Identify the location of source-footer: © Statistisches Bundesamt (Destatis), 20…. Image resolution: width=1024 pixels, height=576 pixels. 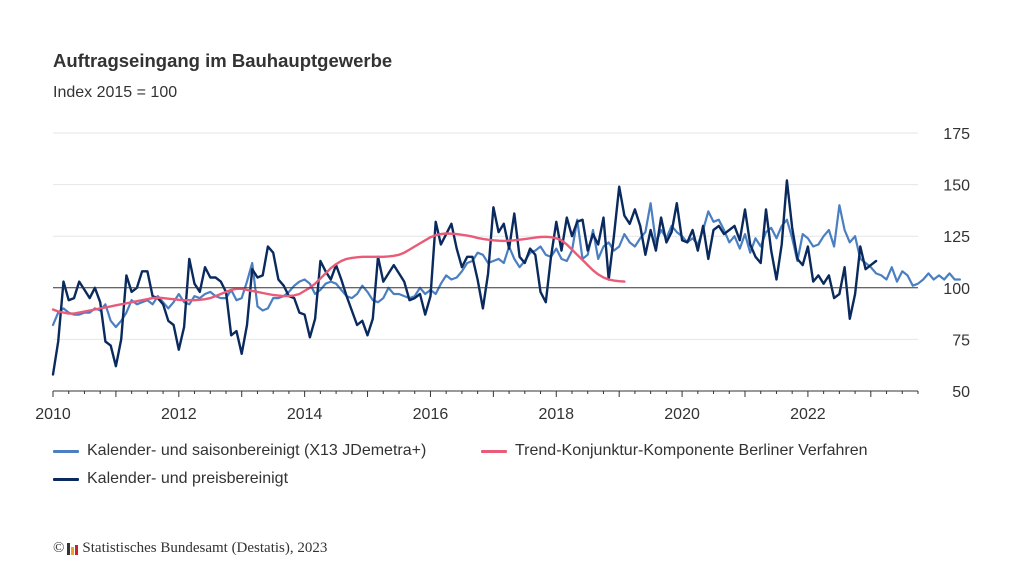
(190, 548).